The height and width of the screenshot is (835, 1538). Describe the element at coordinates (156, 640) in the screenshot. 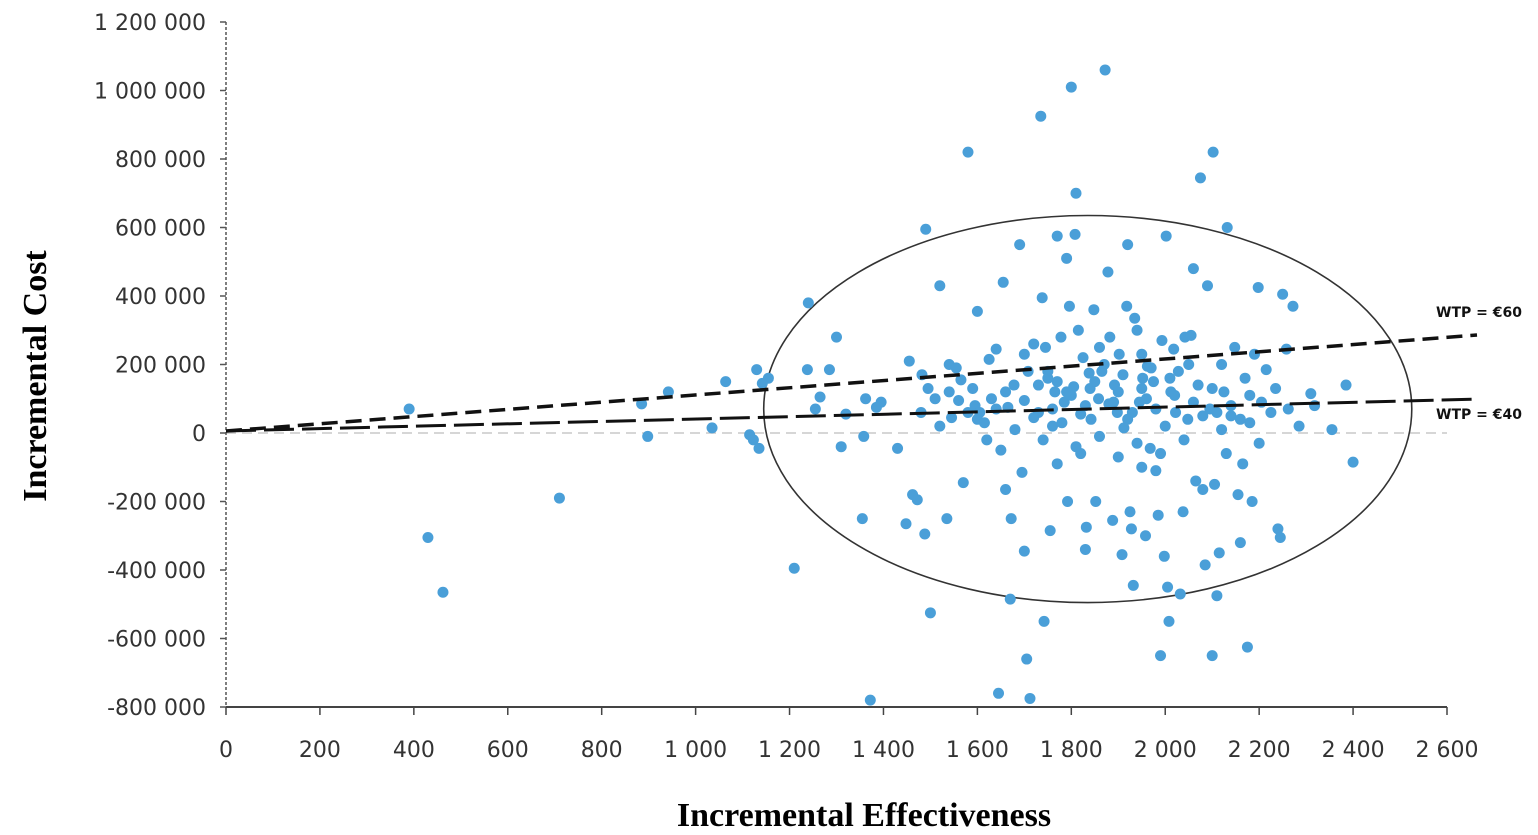

I see `y-tick-label: -600 000` at that location.